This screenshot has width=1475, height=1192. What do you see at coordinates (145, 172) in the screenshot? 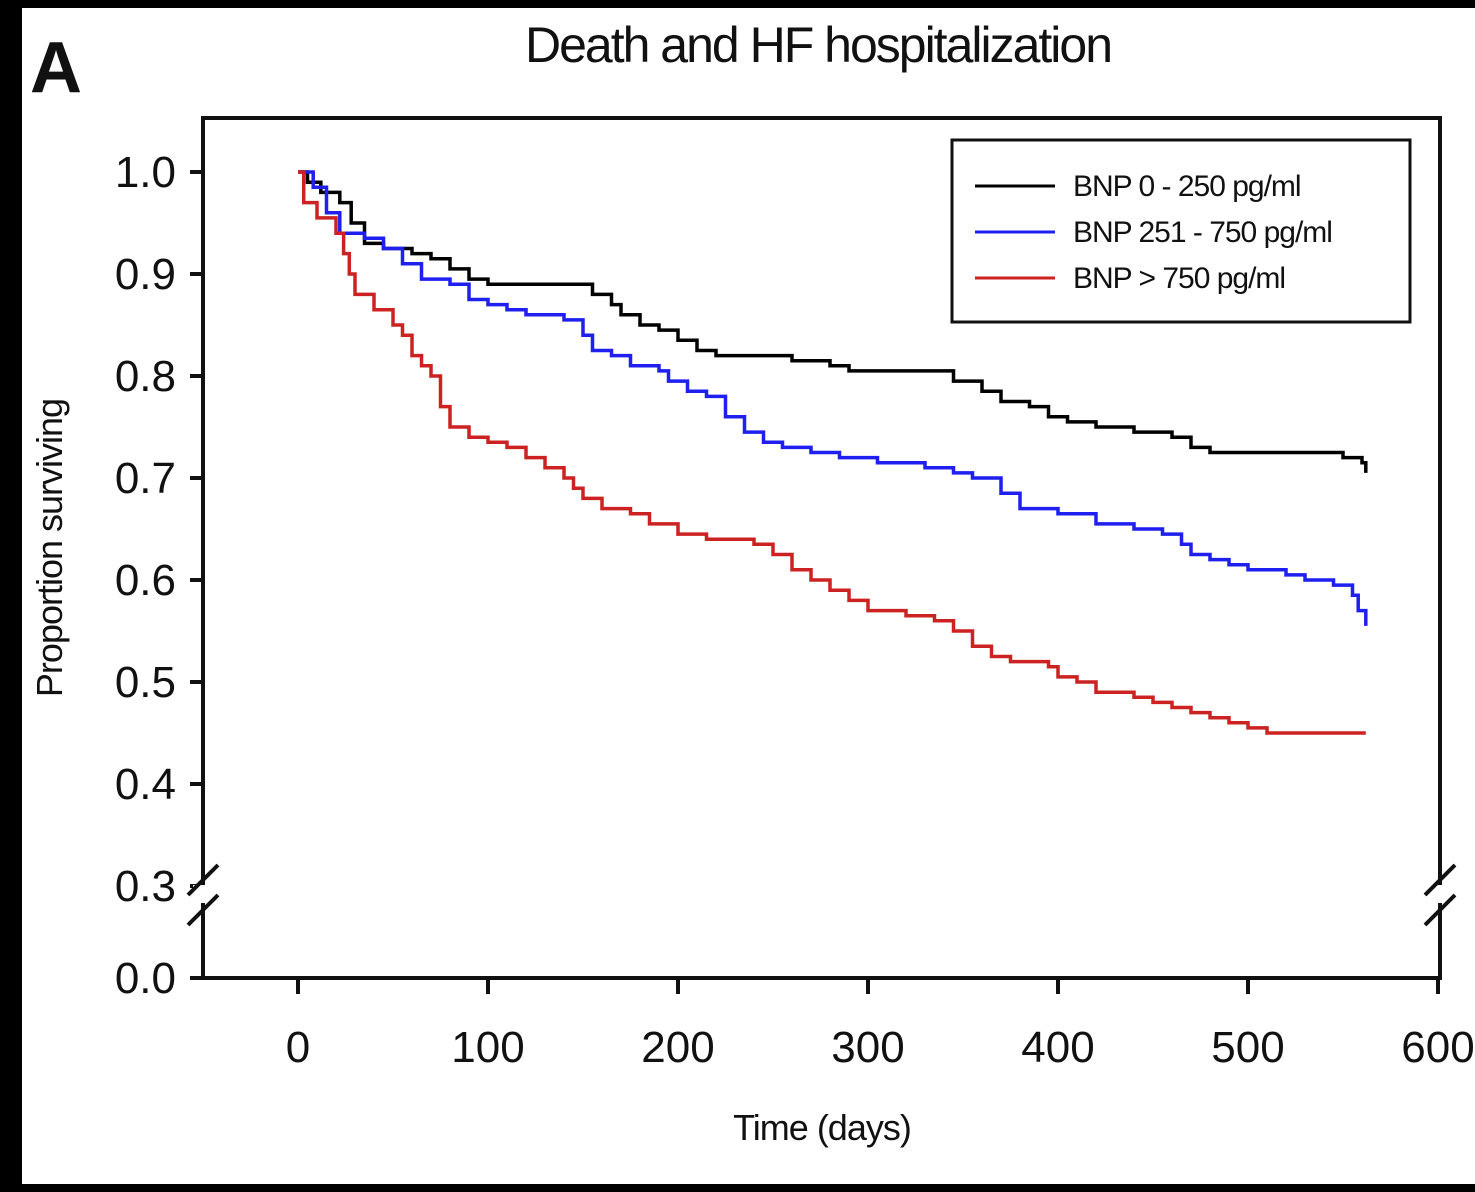
I see `y-tick-label: 1.0` at bounding box center [145, 172].